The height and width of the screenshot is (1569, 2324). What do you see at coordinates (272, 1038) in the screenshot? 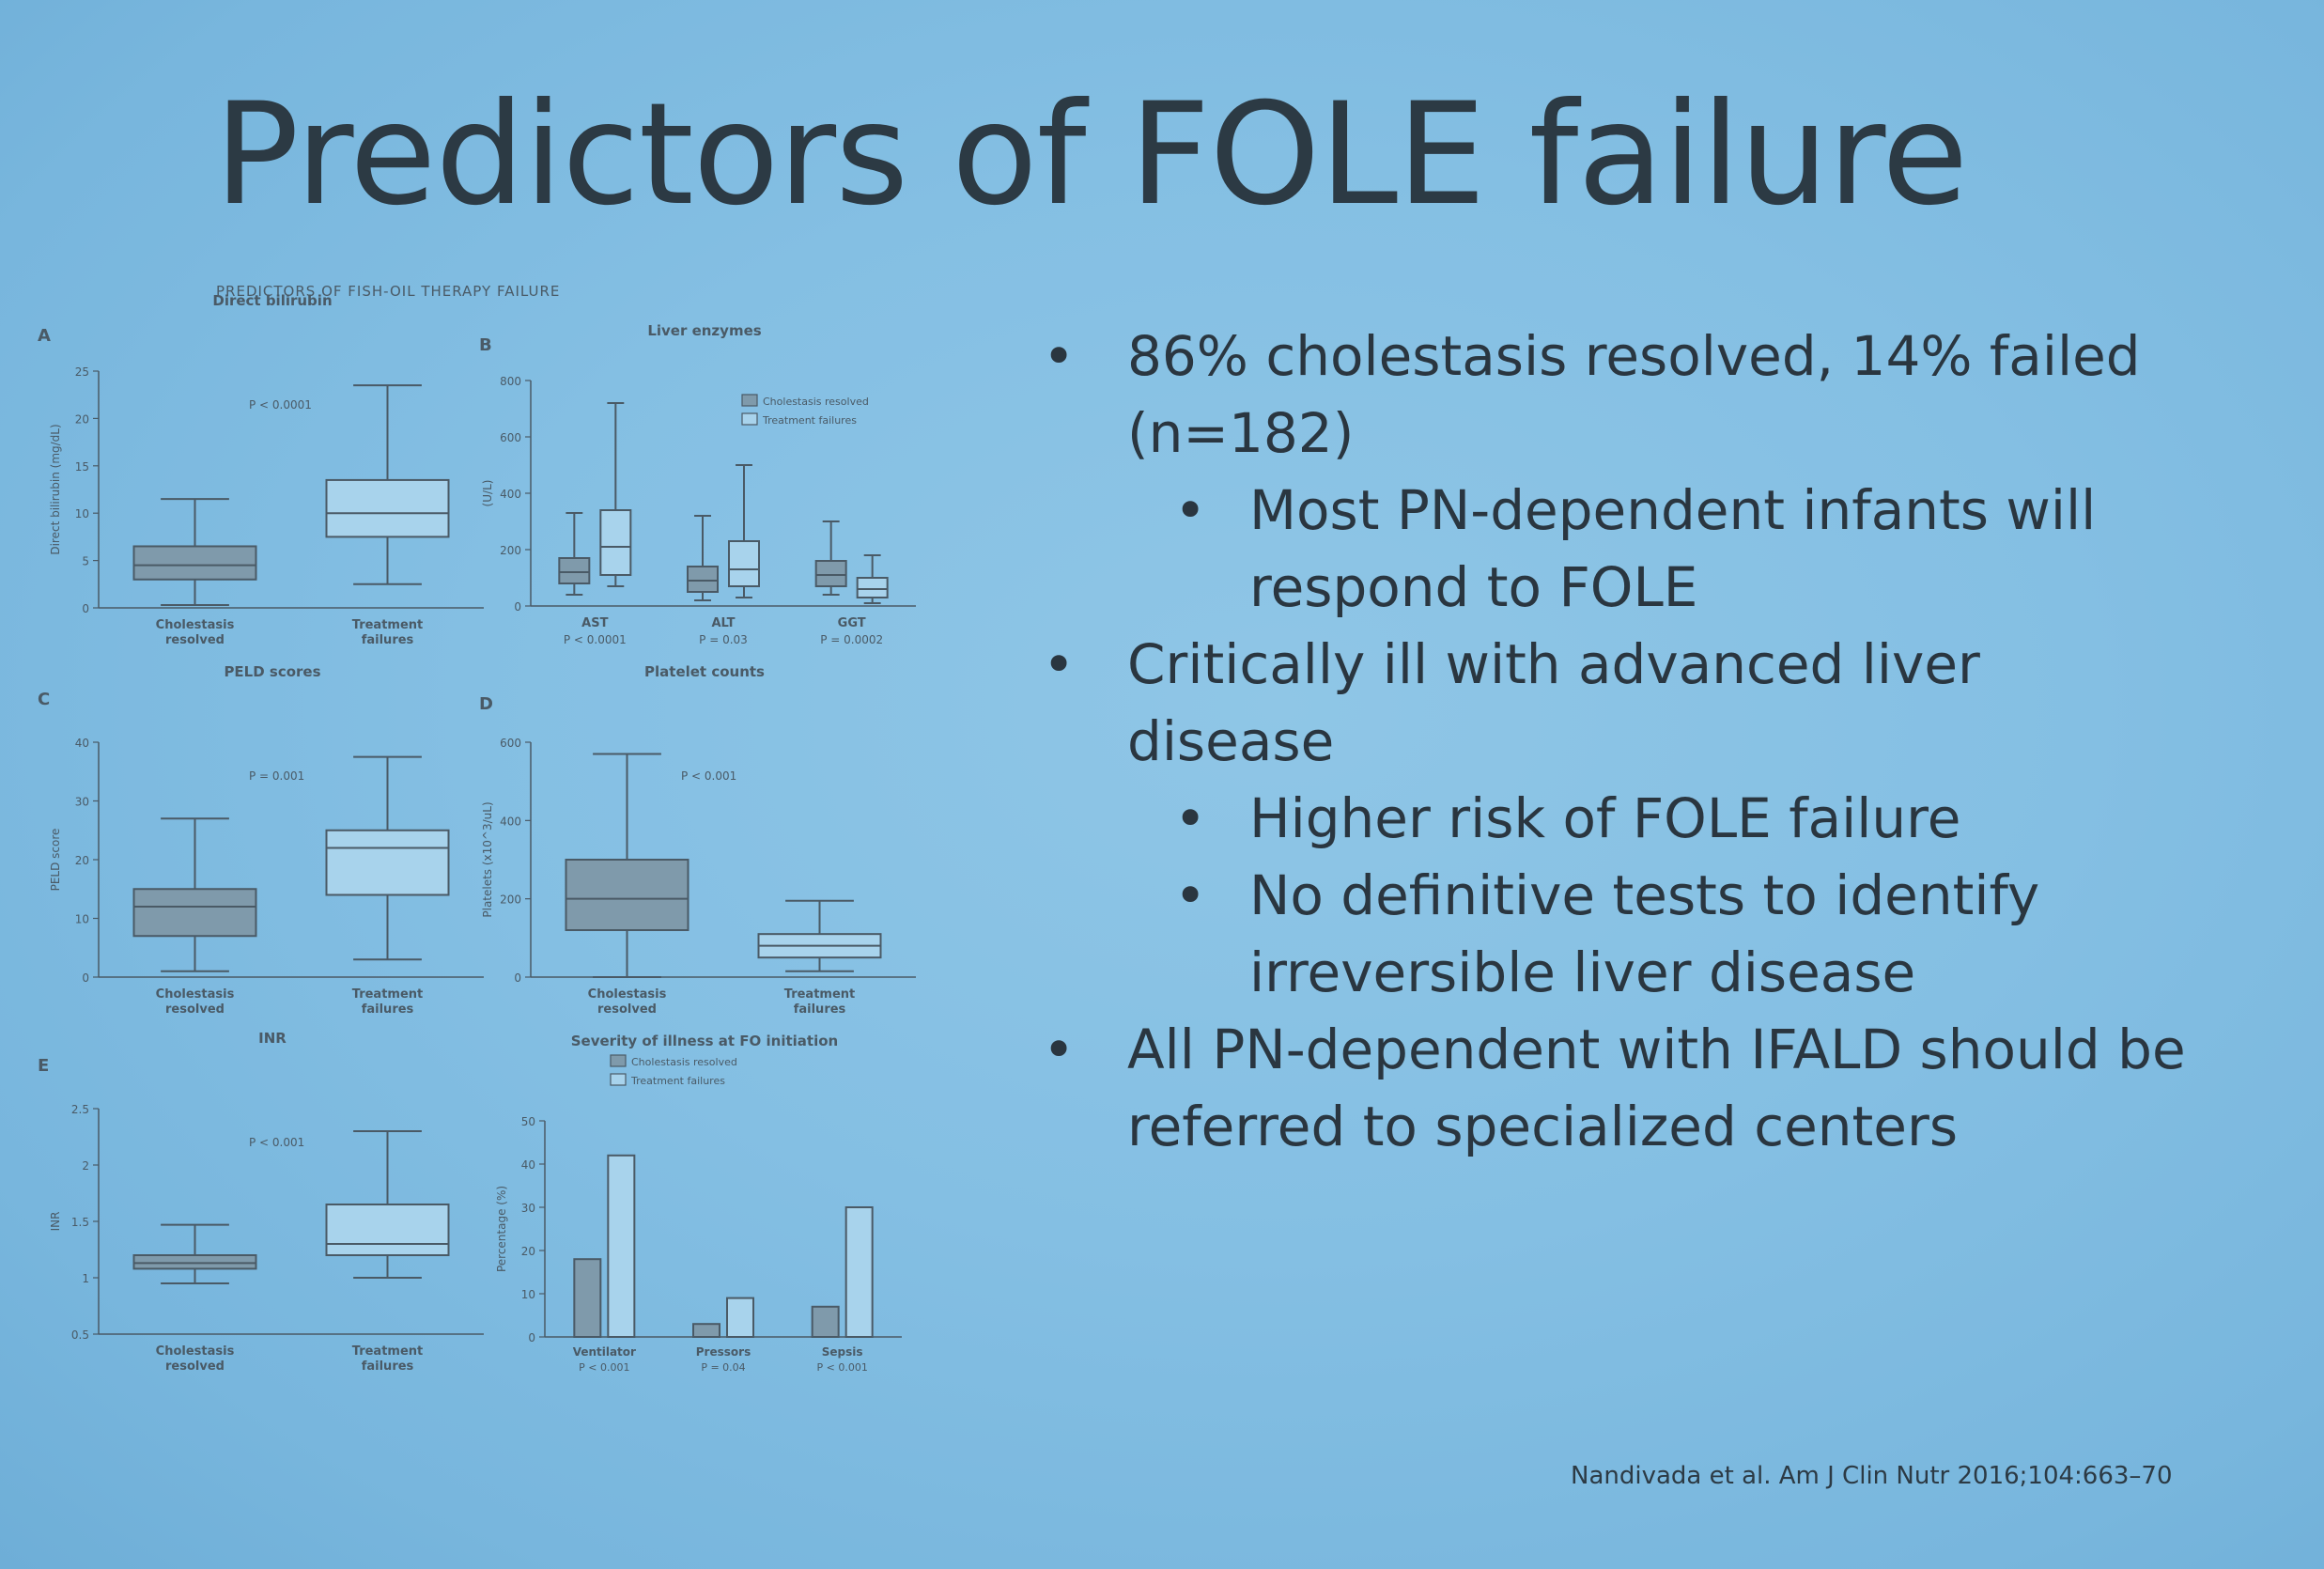
I see `panel-title: INR` at bounding box center [272, 1038].